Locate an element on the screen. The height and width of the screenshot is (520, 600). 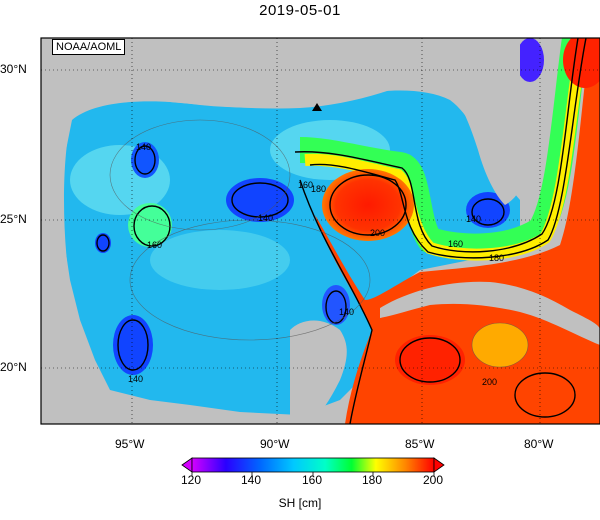
colorbar-tick-label: 140 is located at coordinates (251, 480).